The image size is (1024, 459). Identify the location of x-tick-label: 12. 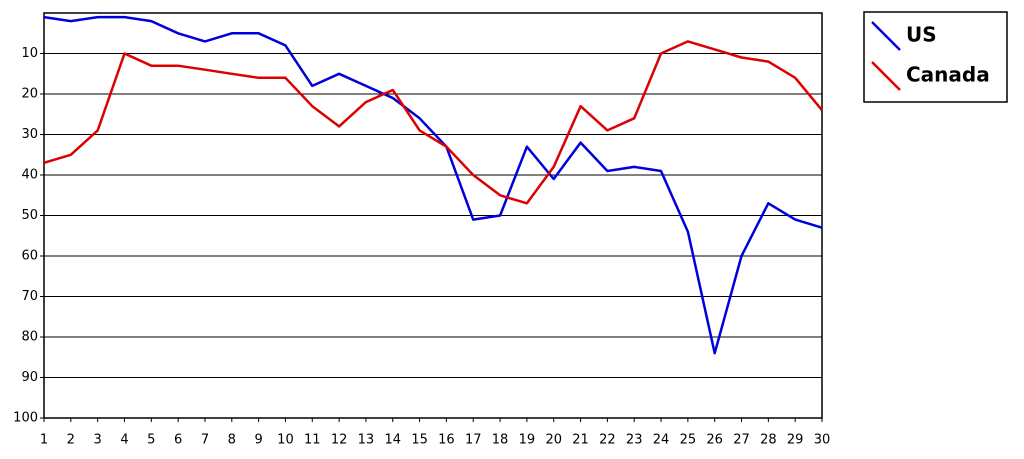
(339, 440).